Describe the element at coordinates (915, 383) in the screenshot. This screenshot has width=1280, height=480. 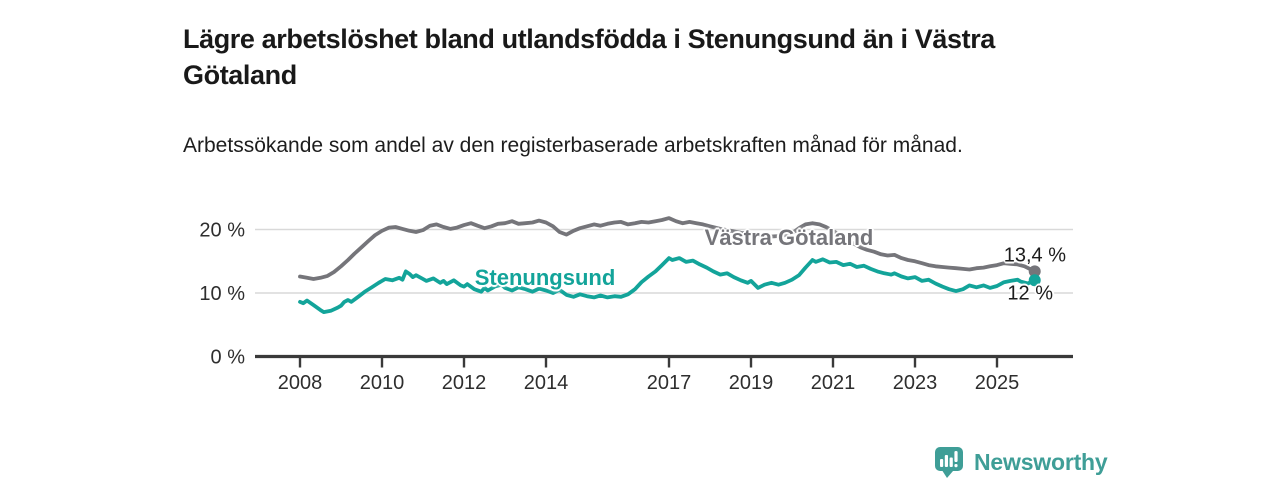
I see `x-tick-label: 2023` at that location.